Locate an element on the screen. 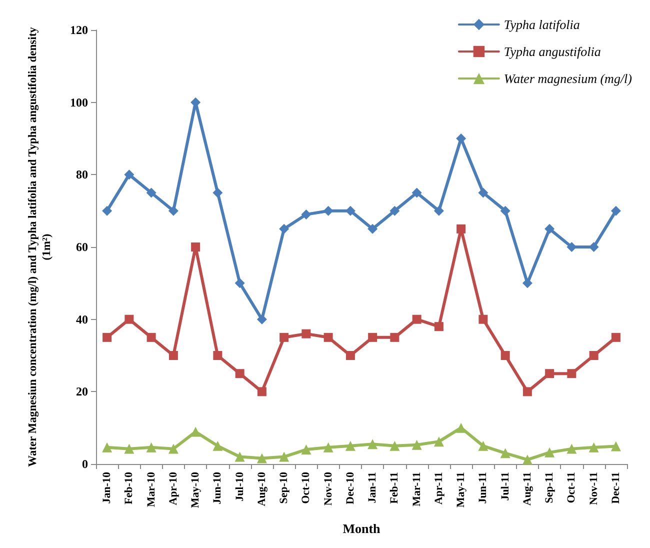  x-tick-label: Oct-10 is located at coordinates (306, 488).